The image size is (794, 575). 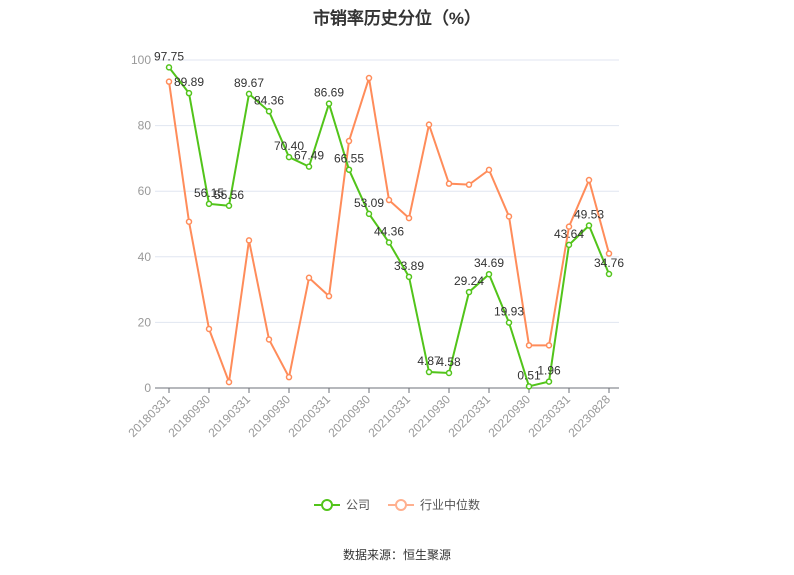 What do you see at coordinates (147, 388) in the screenshot?
I see `y-tick-label: 0` at bounding box center [147, 388].